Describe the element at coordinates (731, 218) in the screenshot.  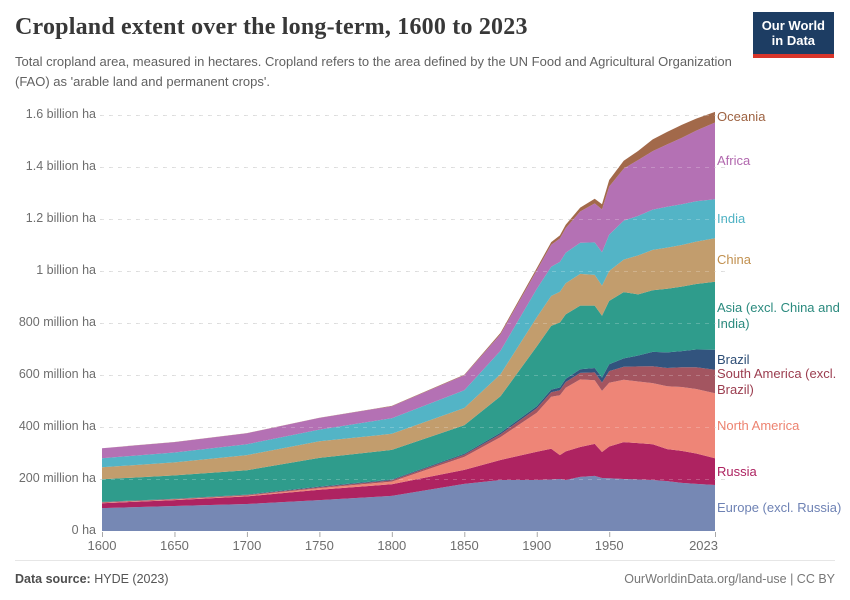
I see `legend-label-india: India` at that location.